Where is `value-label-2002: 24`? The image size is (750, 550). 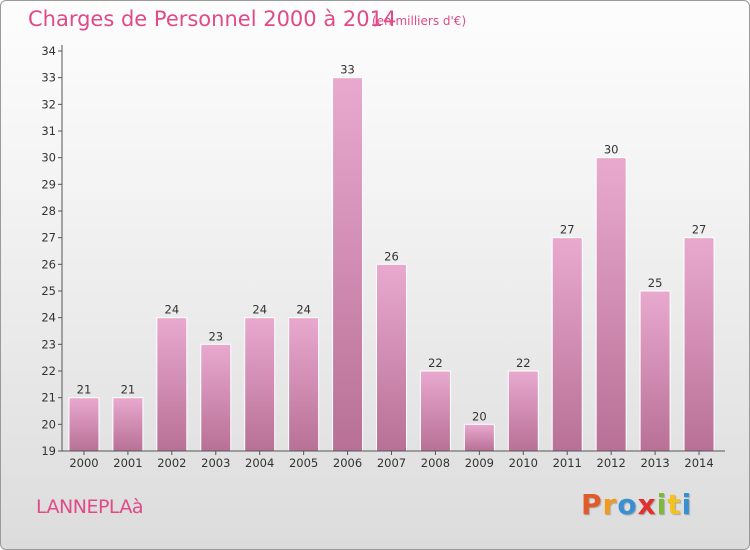
value-label-2002: 24 is located at coordinates (172, 310).